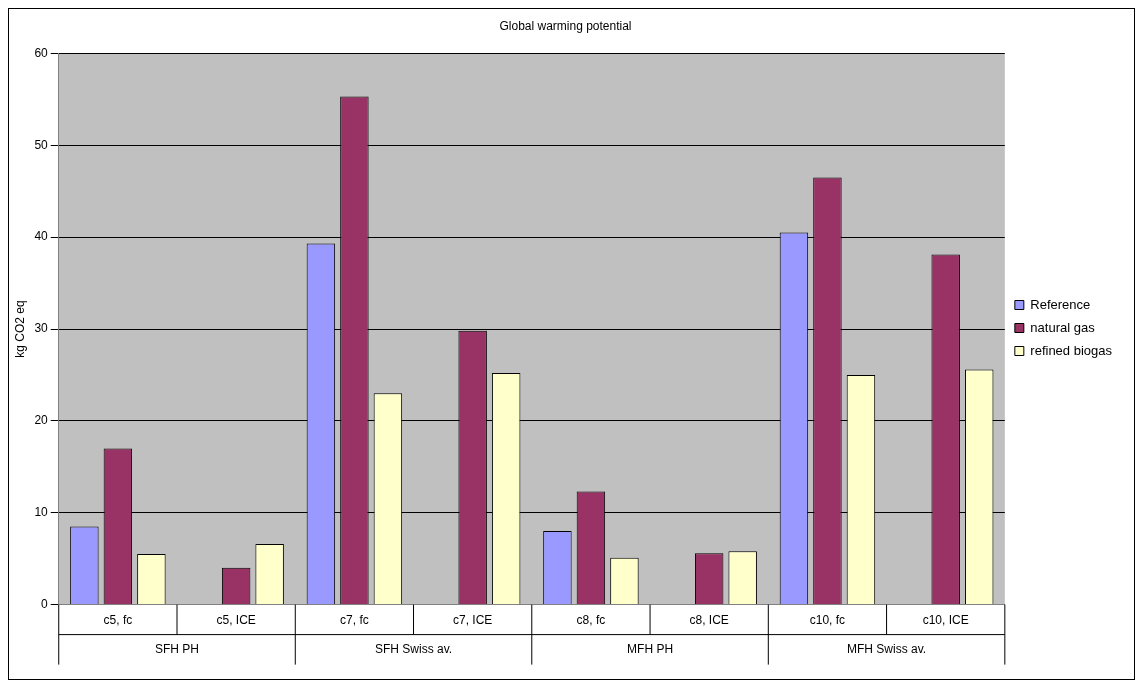  What do you see at coordinates (41, 236) in the screenshot?
I see `y-tick-label: 40` at bounding box center [41, 236].